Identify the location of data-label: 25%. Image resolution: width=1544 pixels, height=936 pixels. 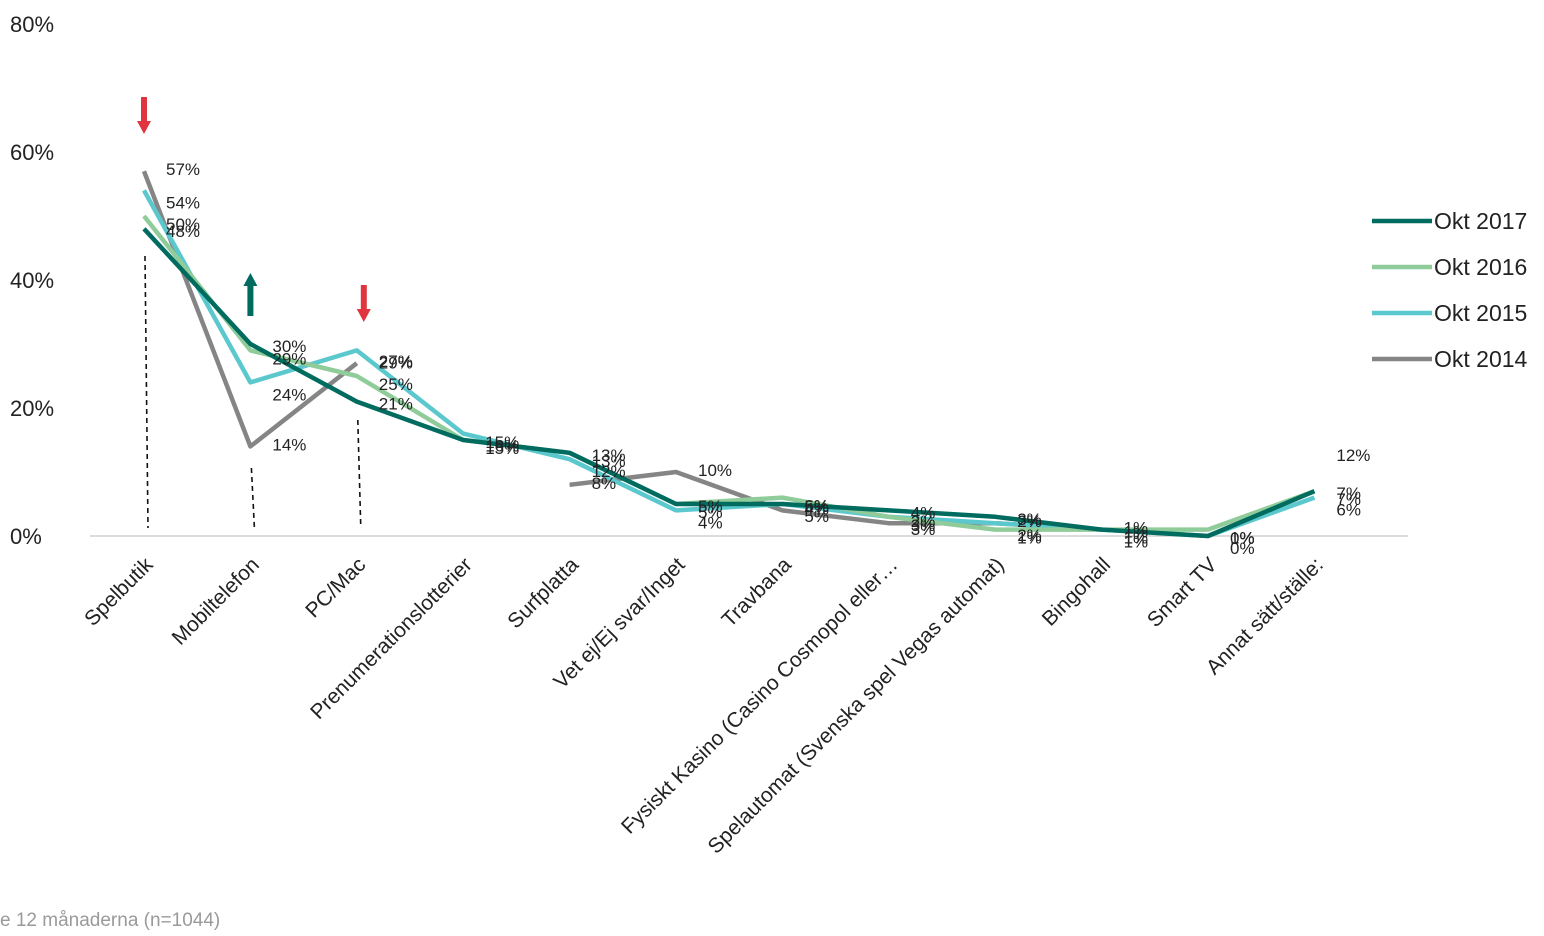
(396, 384).